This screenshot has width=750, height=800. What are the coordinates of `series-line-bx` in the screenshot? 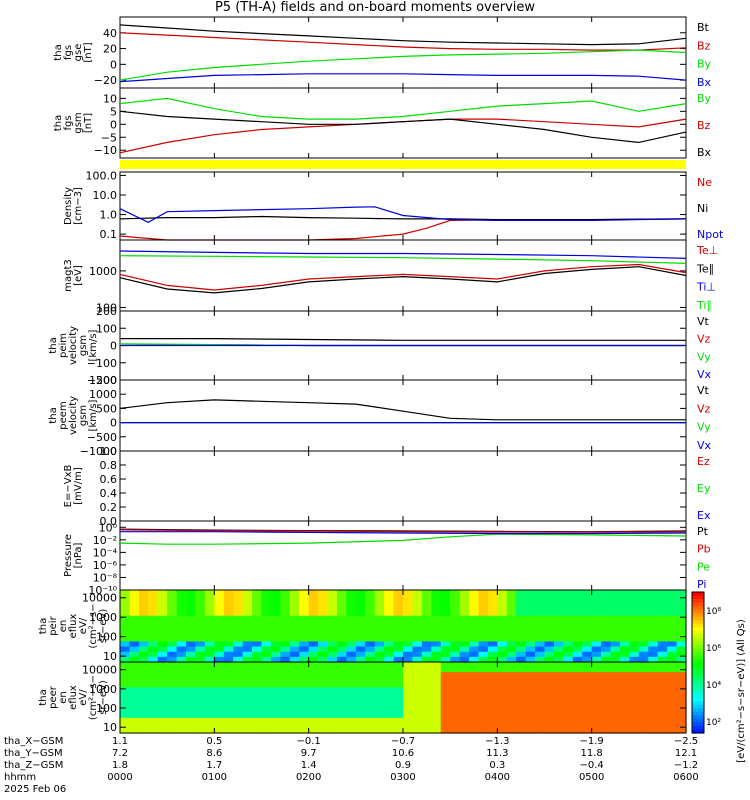 It's located at (403, 78).